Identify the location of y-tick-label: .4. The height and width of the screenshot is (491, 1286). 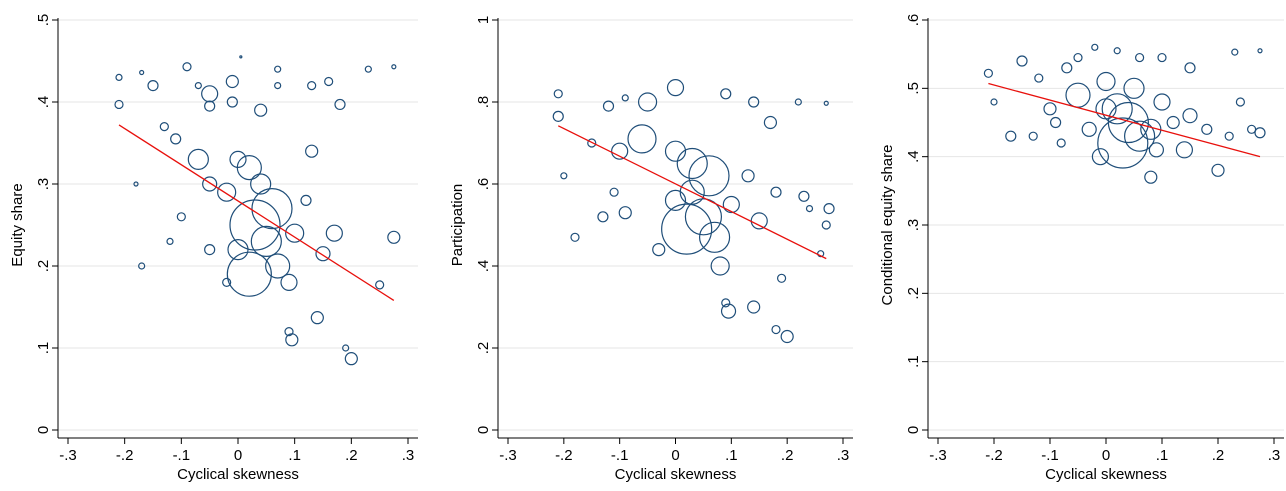
(483, 266).